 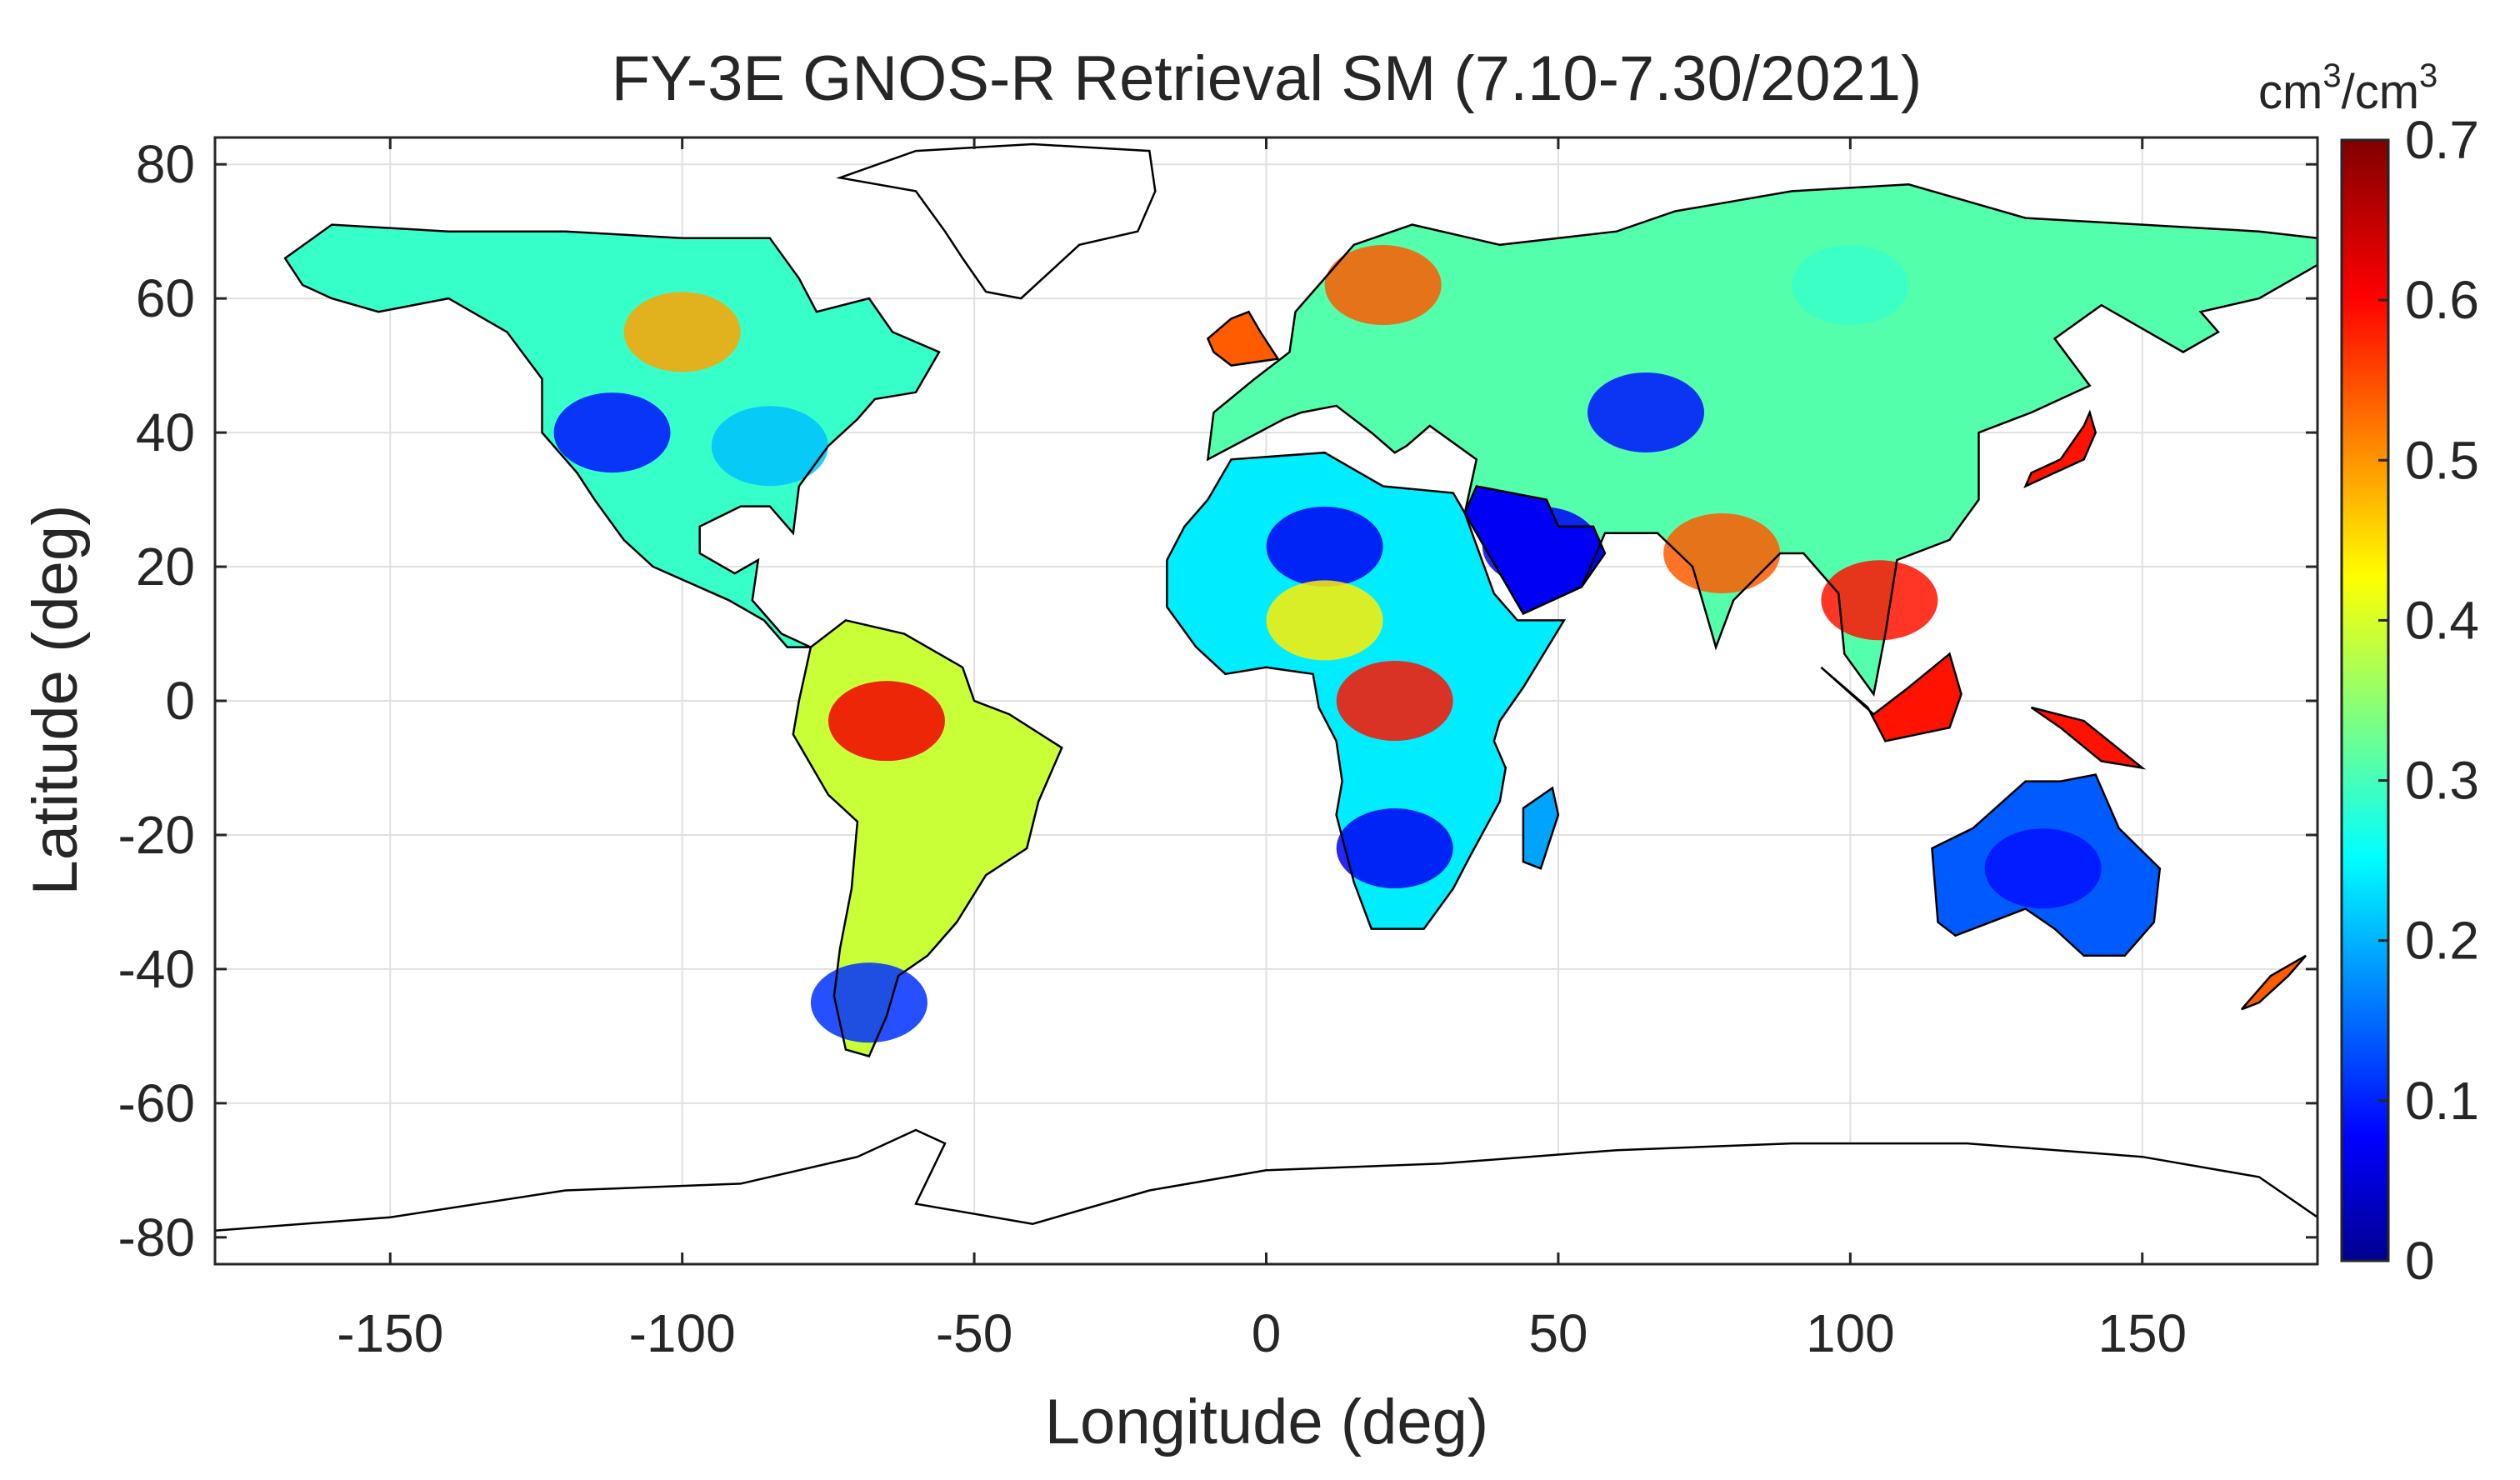 I want to click on x-axis-label: Longitude (deg), so click(x=1266, y=1422).